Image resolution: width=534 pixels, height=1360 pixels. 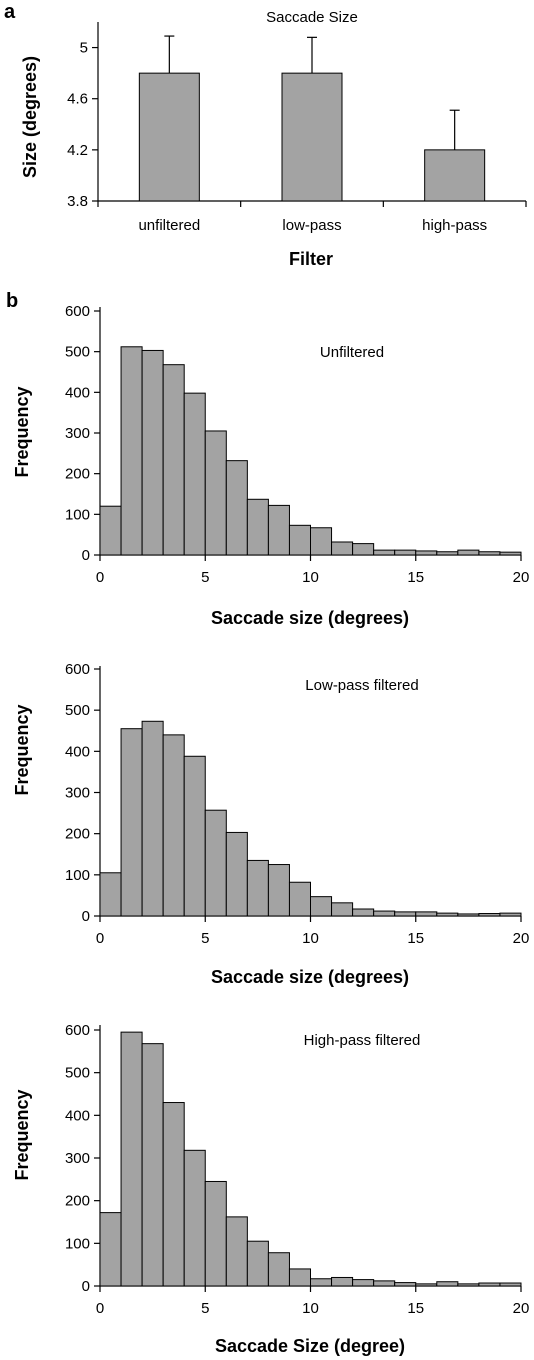 What do you see at coordinates (310, 1159) in the screenshot?
I see `hist-3-bar-layer` at bounding box center [310, 1159].